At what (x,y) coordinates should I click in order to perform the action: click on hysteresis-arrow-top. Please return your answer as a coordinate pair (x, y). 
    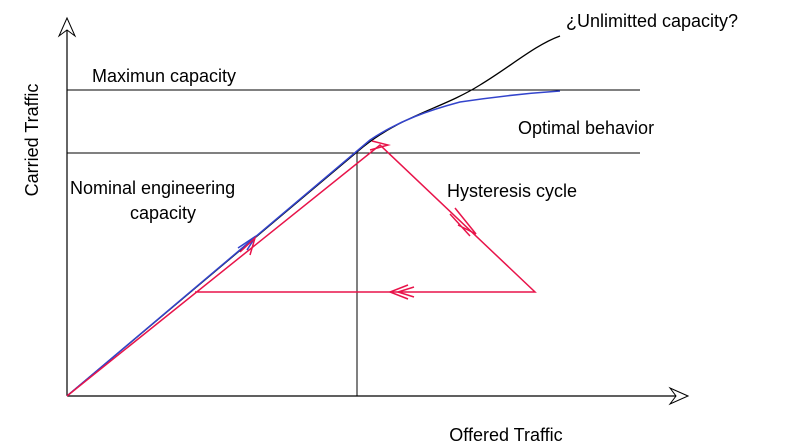
    Looking at the image, I should click on (380, 145).